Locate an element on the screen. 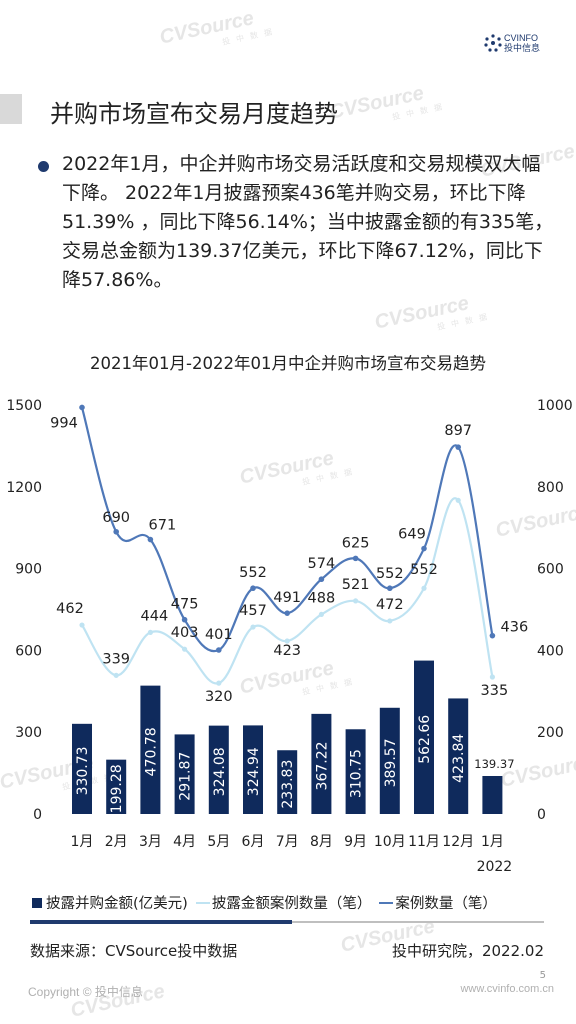  line-data-label: 671 is located at coordinates (163, 526).